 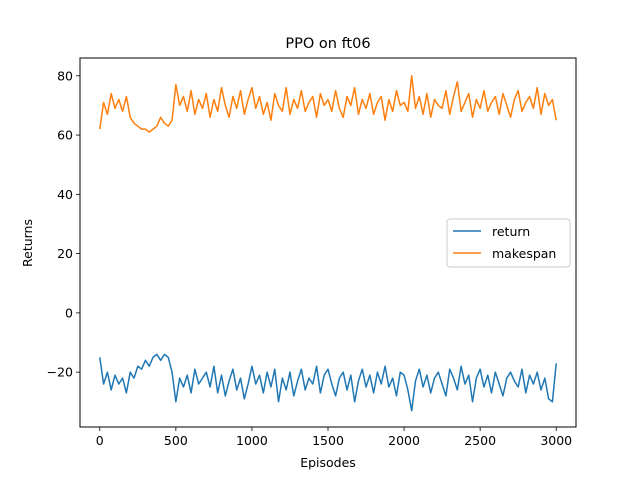 What do you see at coordinates (328, 440) in the screenshot?
I see `x-tick-label: 1500` at bounding box center [328, 440].